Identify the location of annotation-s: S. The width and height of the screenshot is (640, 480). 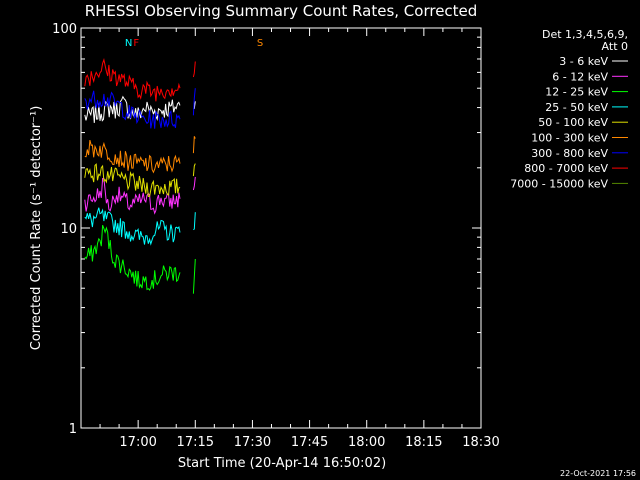
(260, 43).